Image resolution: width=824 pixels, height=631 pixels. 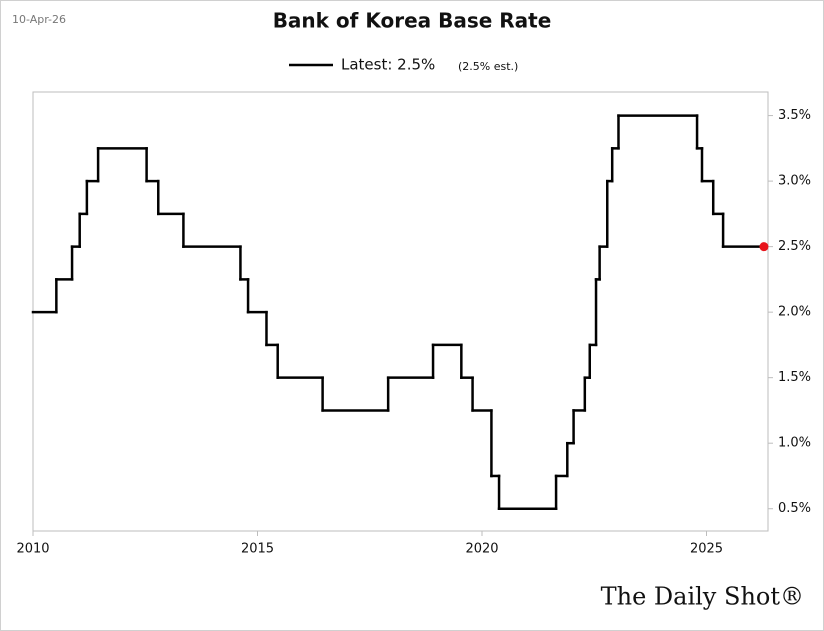 I want to click on y-tick-label: 1.0%, so click(x=794, y=443).